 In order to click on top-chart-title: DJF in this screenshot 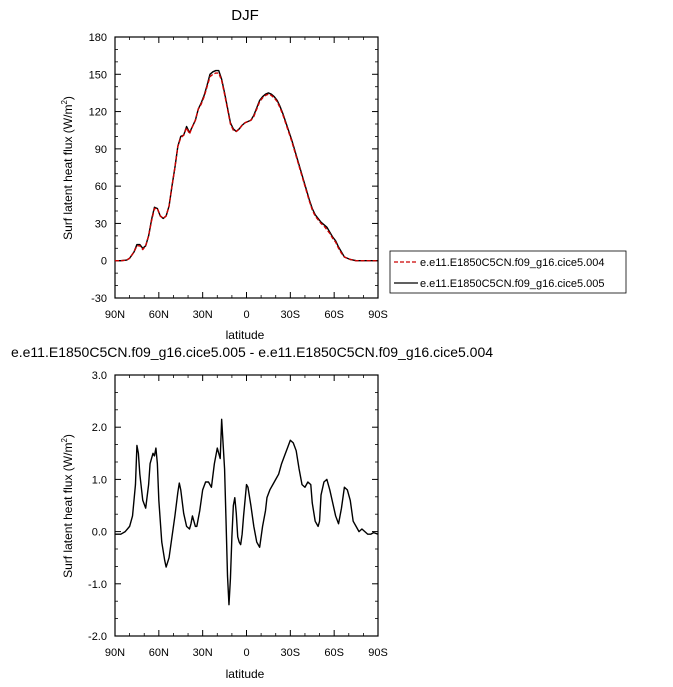, I will do `click(245, 15)`.